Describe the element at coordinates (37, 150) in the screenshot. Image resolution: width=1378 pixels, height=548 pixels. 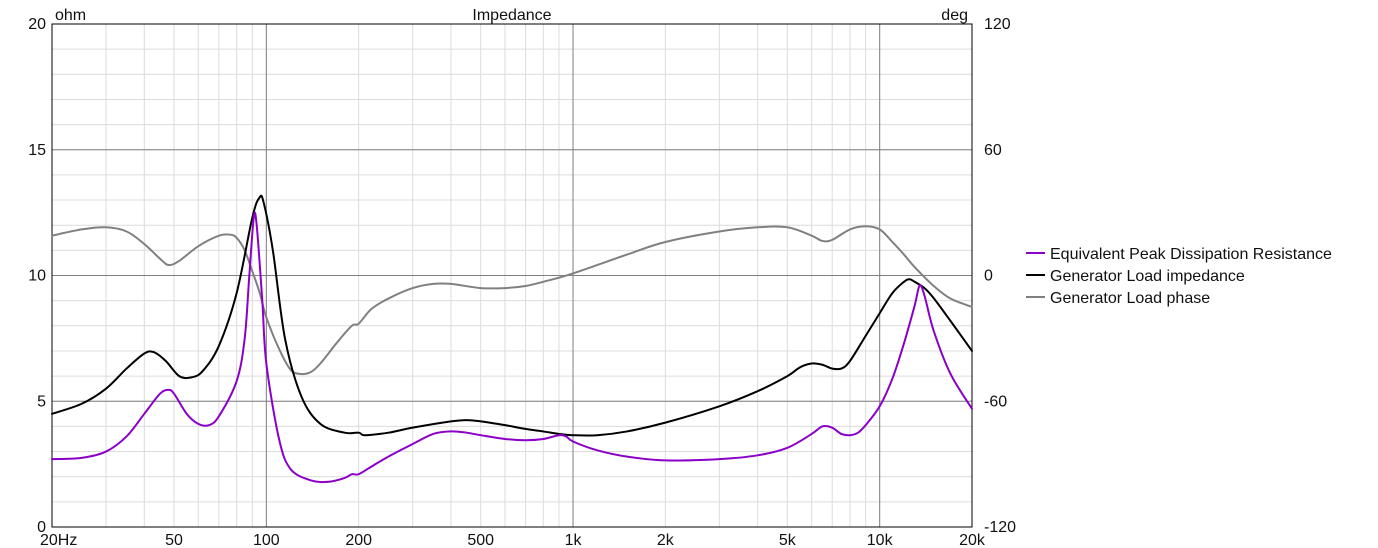
I see `y-left-tick-label: 15` at that location.